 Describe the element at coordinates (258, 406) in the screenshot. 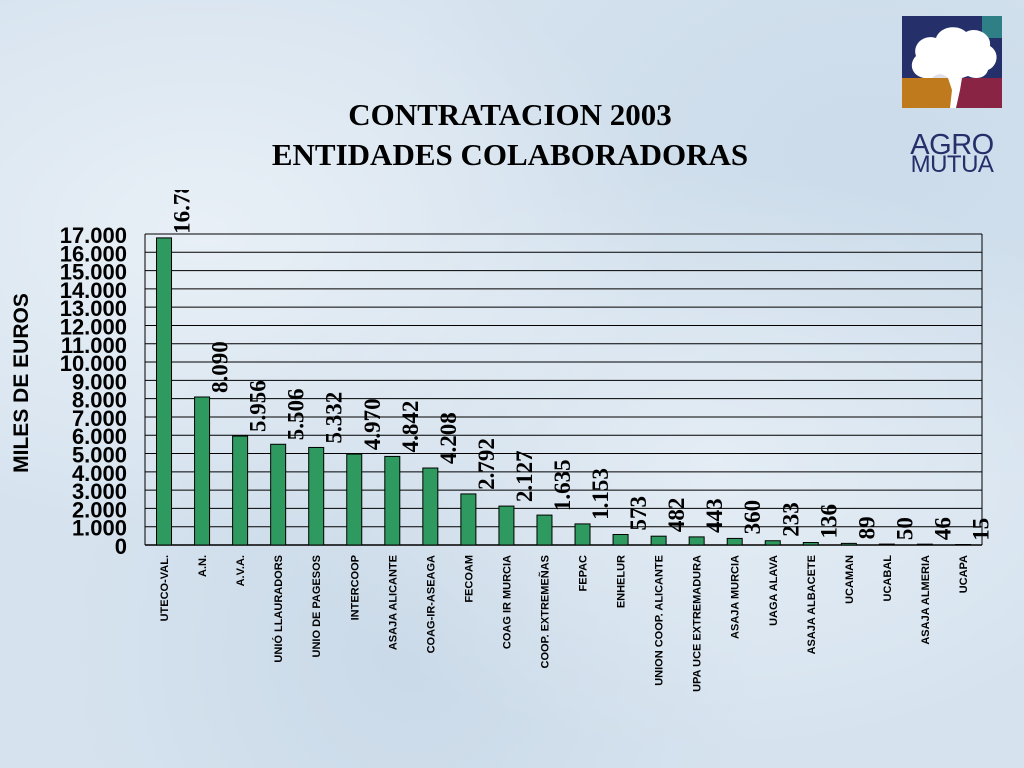

I see `data-label: 5.956` at that location.